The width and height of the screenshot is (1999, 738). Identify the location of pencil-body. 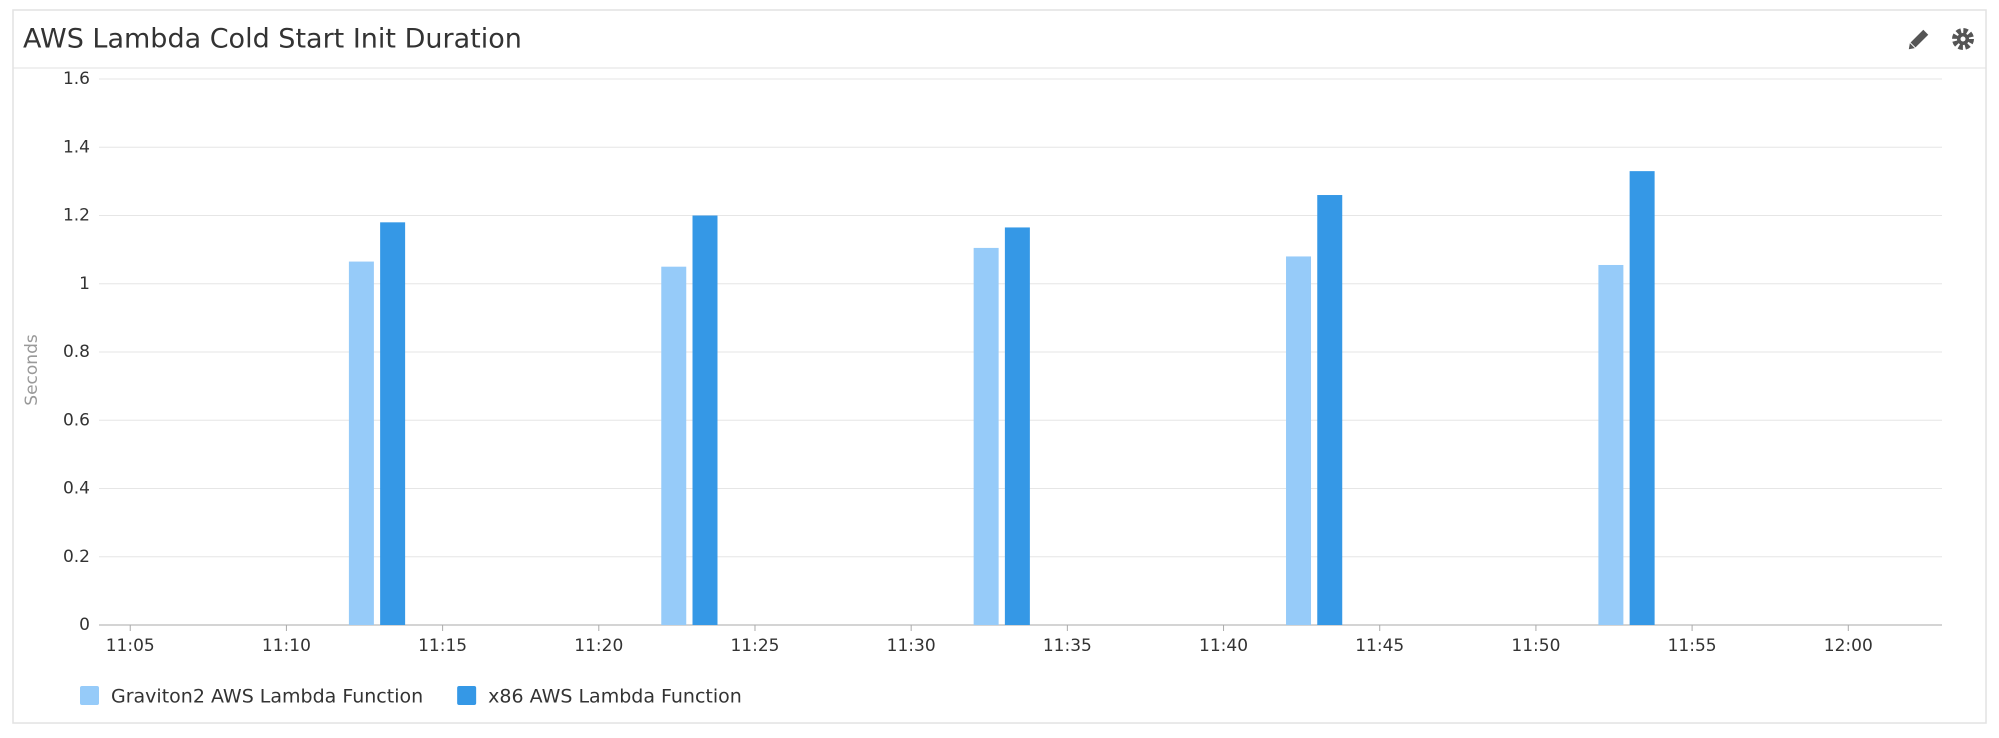
(1919, 38).